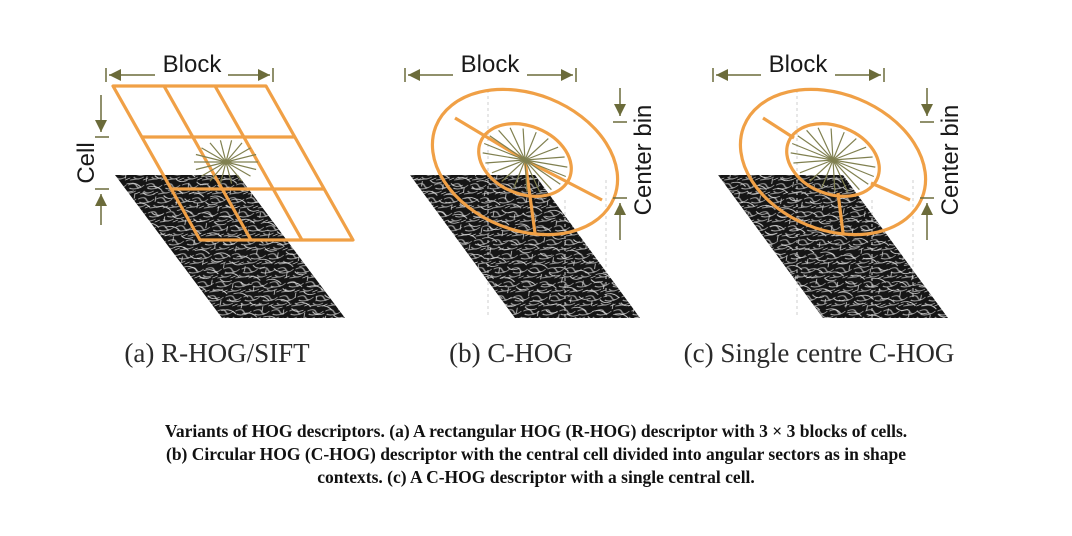  I want to click on panel-c-caption: (c) Single centre C-HOG, so click(819, 353).